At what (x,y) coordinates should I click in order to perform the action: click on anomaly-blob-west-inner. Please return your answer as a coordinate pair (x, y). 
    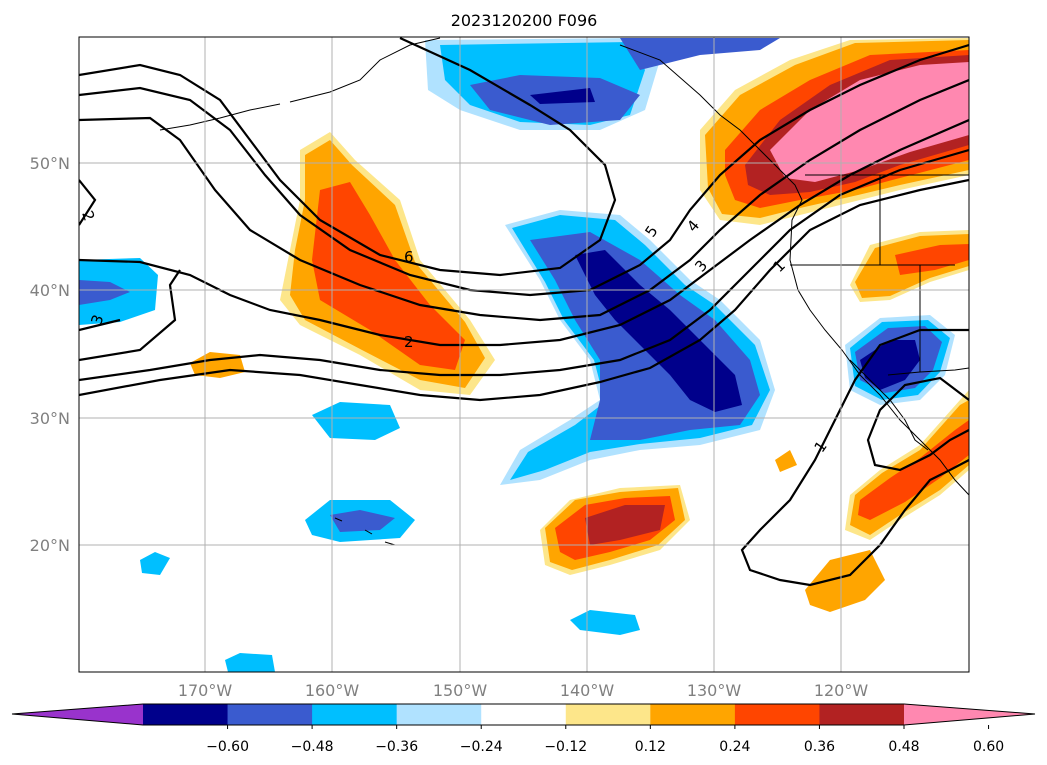
    Looking at the image, I should click on (104, 292).